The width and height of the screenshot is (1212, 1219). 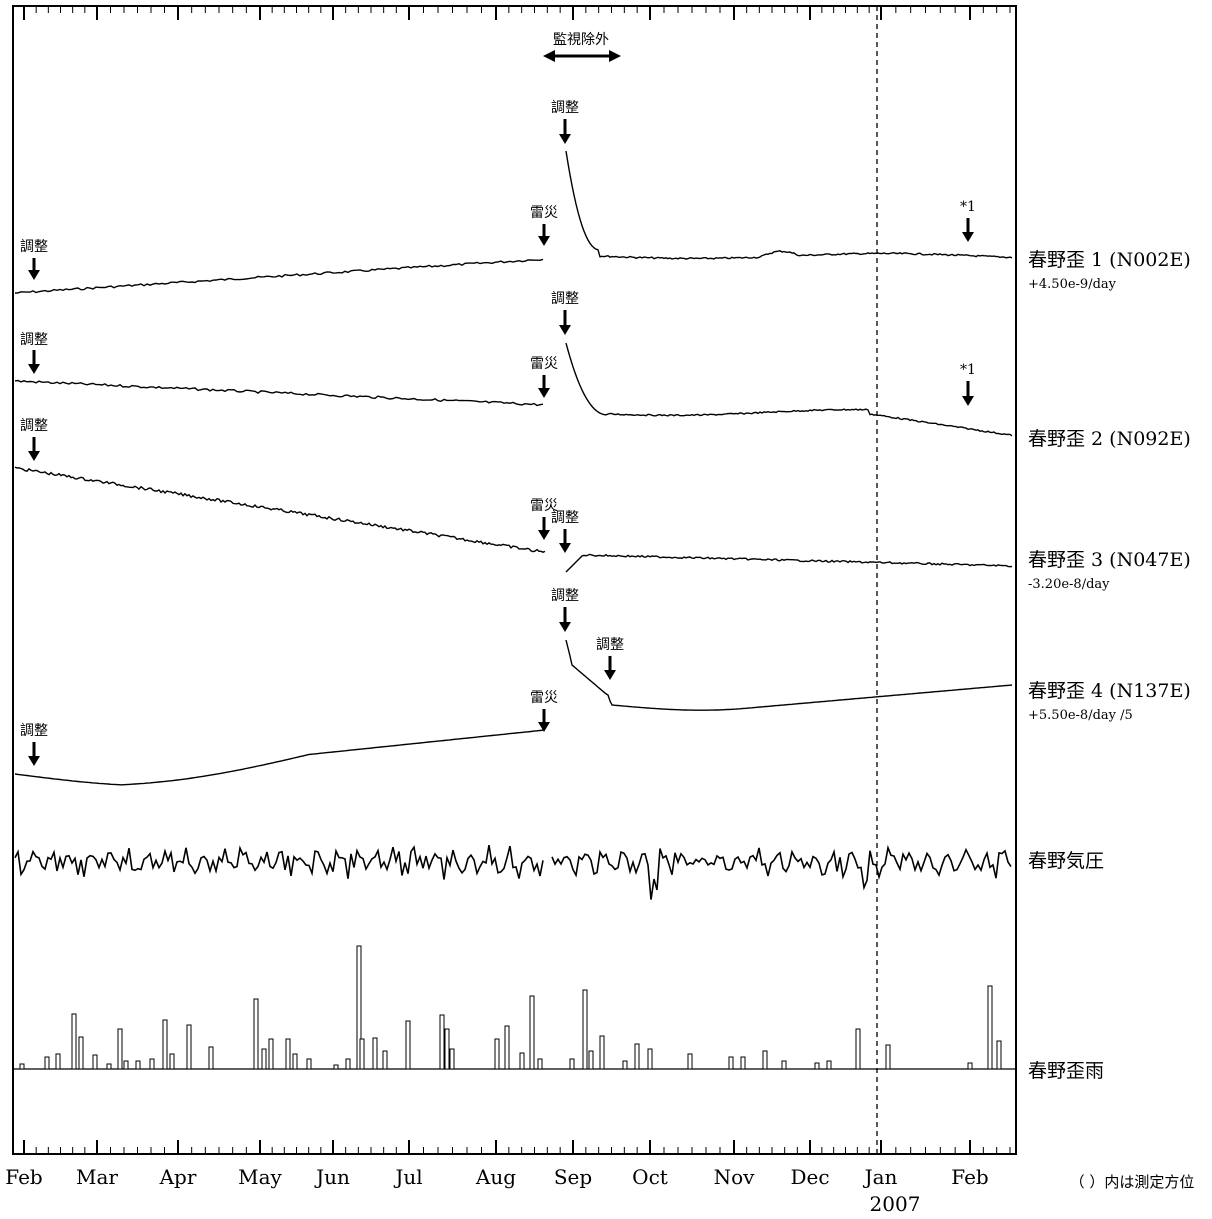 What do you see at coordinates (610, 645) in the screenshot?
I see `annot-s4-adjust-sep2-label: 調整` at bounding box center [610, 645].